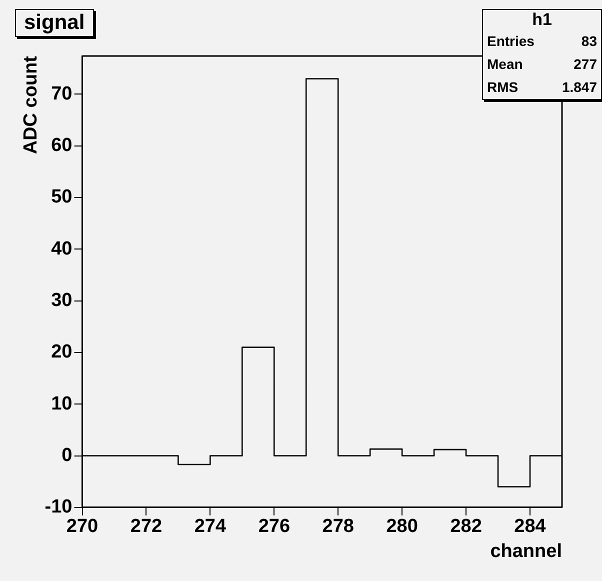  Describe the element at coordinates (61, 145) in the screenshot. I see `y-tick-label: 60` at that location.